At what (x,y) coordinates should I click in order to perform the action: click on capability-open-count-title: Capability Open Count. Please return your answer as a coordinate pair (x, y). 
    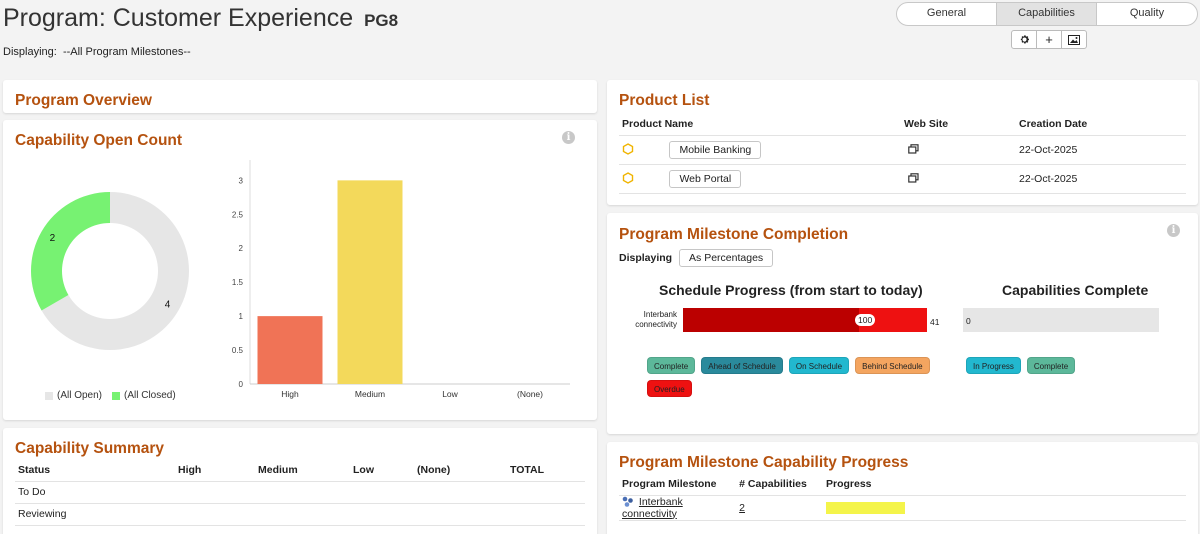
    Looking at the image, I should click on (99, 140).